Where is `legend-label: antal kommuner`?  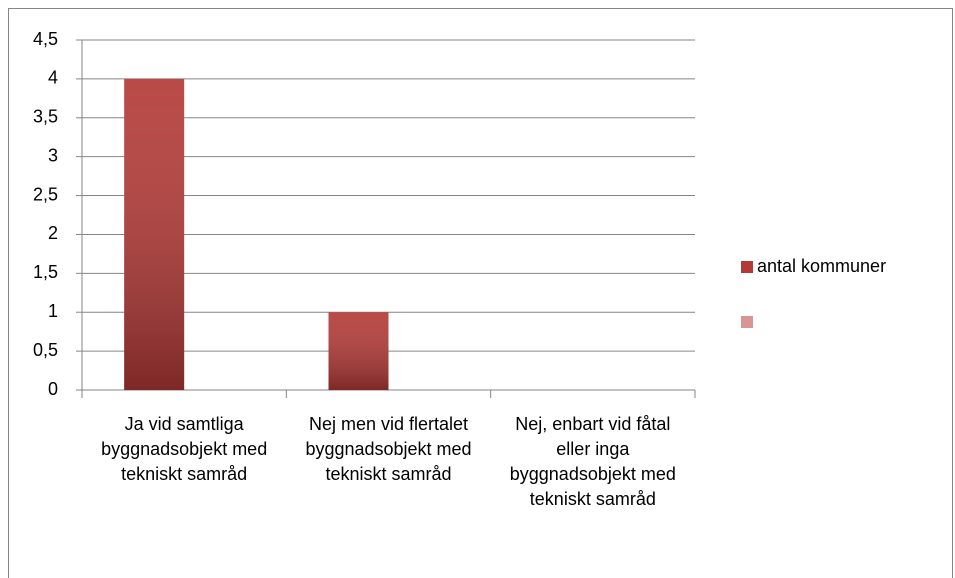
legend-label: antal kommuner is located at coordinates (821, 266).